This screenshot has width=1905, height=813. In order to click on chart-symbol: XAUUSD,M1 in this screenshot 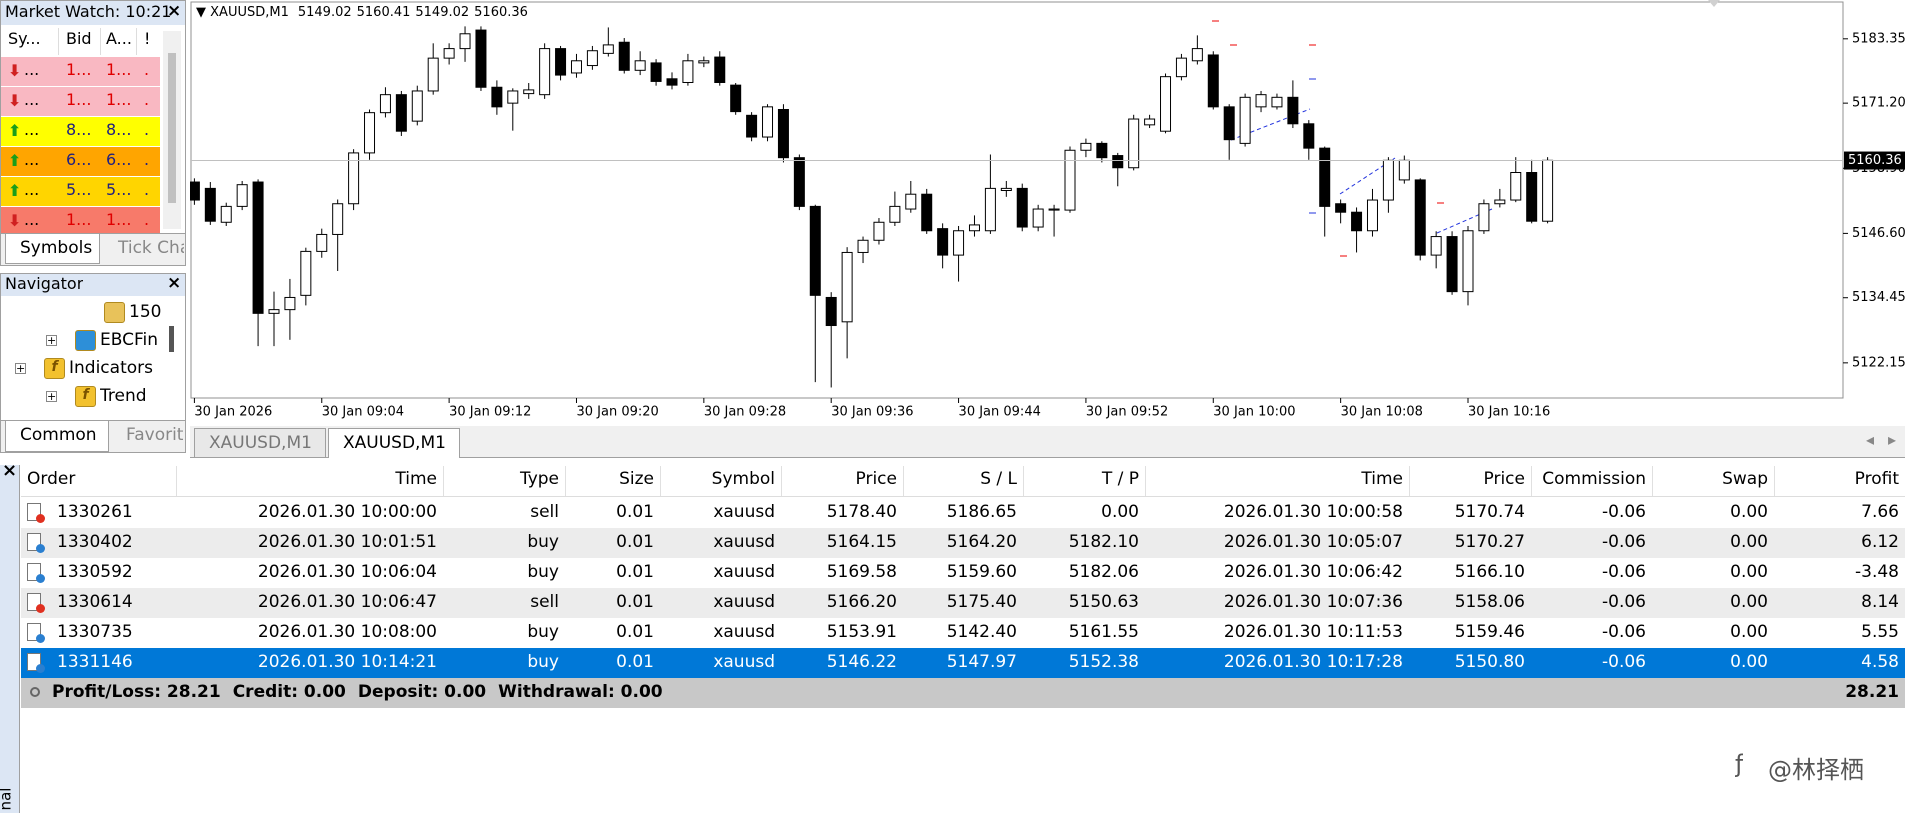, I will do `click(249, 12)`.